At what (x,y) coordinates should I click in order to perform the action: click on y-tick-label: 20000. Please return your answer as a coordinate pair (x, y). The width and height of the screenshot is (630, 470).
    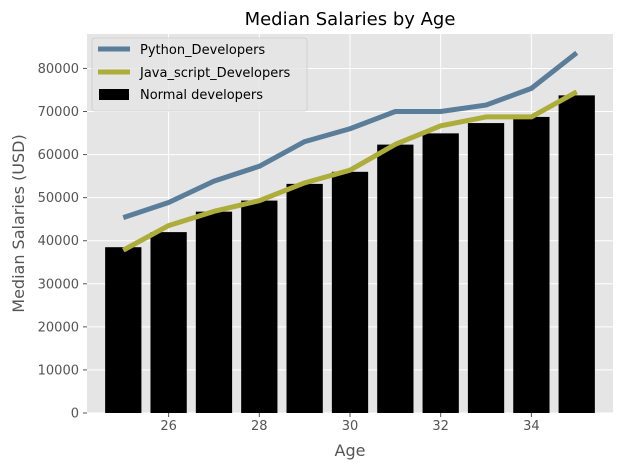
    Looking at the image, I should click on (58, 327).